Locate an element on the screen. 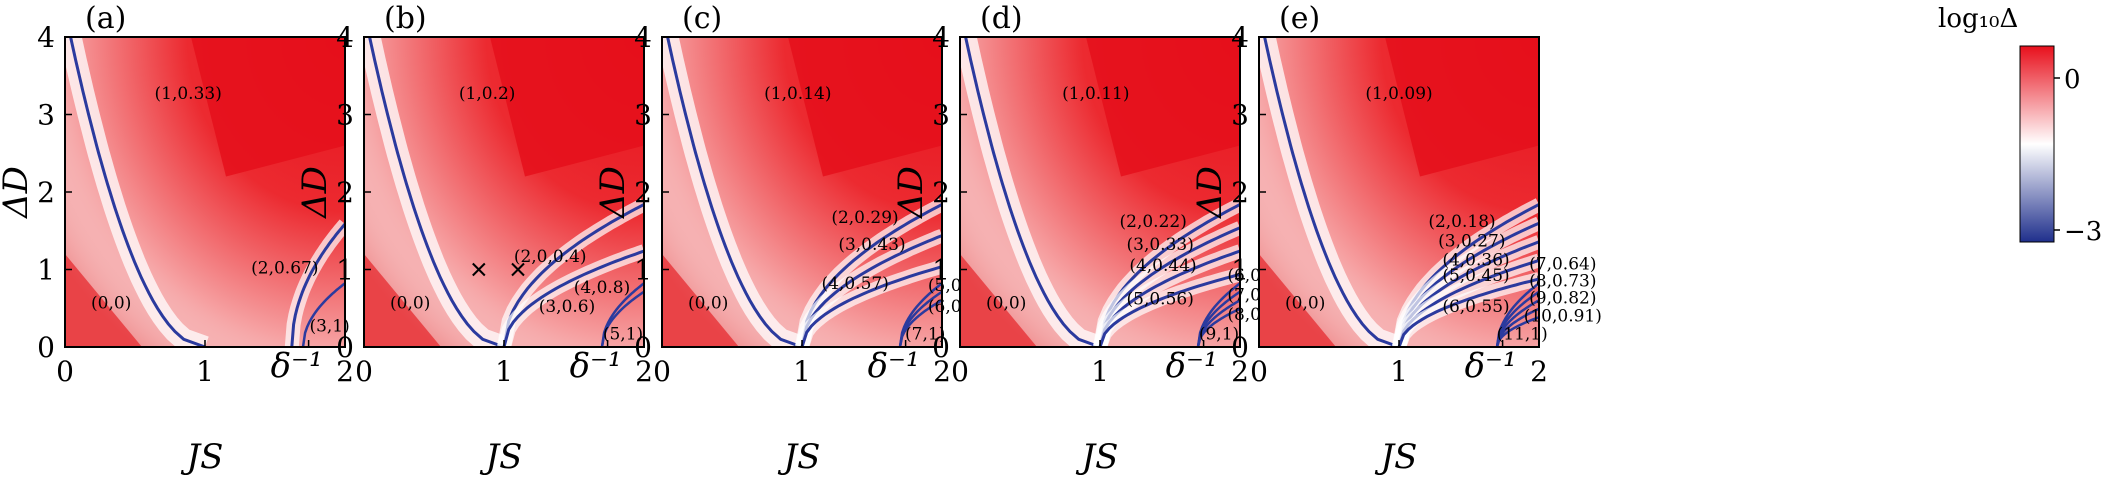 Image resolution: width=2102 pixels, height=481 pixels. region-label: (1,0.14) is located at coordinates (797, 94).